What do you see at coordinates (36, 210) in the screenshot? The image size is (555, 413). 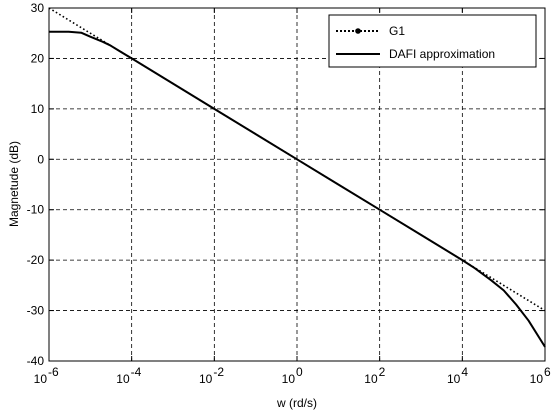 I see `y-tick-label: -10` at bounding box center [36, 210].